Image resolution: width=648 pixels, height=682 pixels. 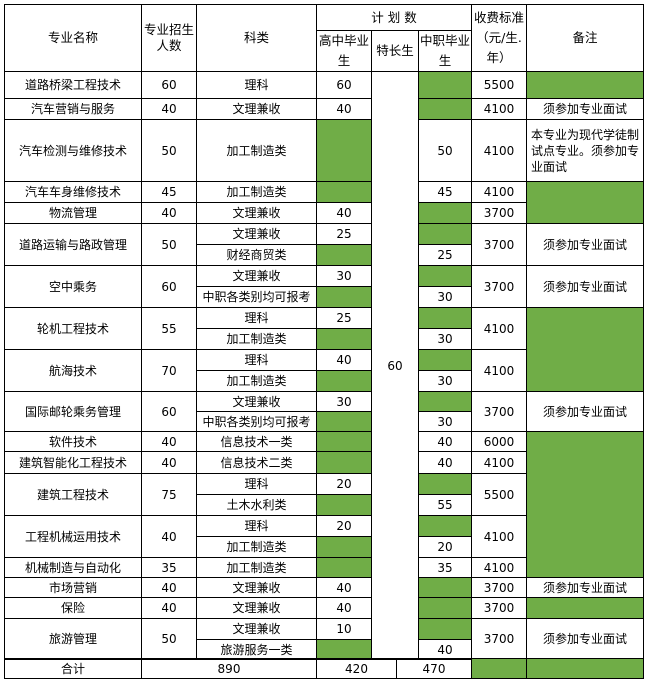 What do you see at coordinates (324, 421) in the screenshot?
I see `table-row: 中职各类别均可报考 30` at bounding box center [324, 421].